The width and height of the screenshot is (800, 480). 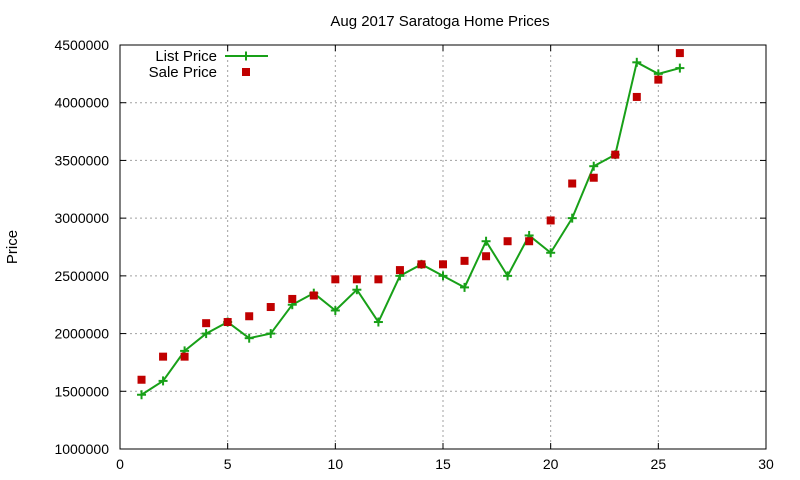 I want to click on x-tick-label: 0, so click(x=120, y=464).